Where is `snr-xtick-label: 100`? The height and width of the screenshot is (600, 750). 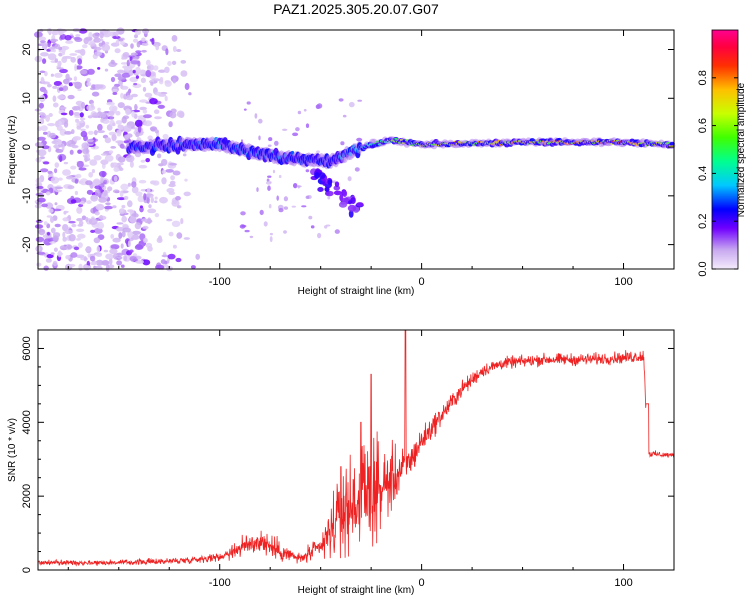 snr-xtick-label: 100 is located at coordinates (623, 583).